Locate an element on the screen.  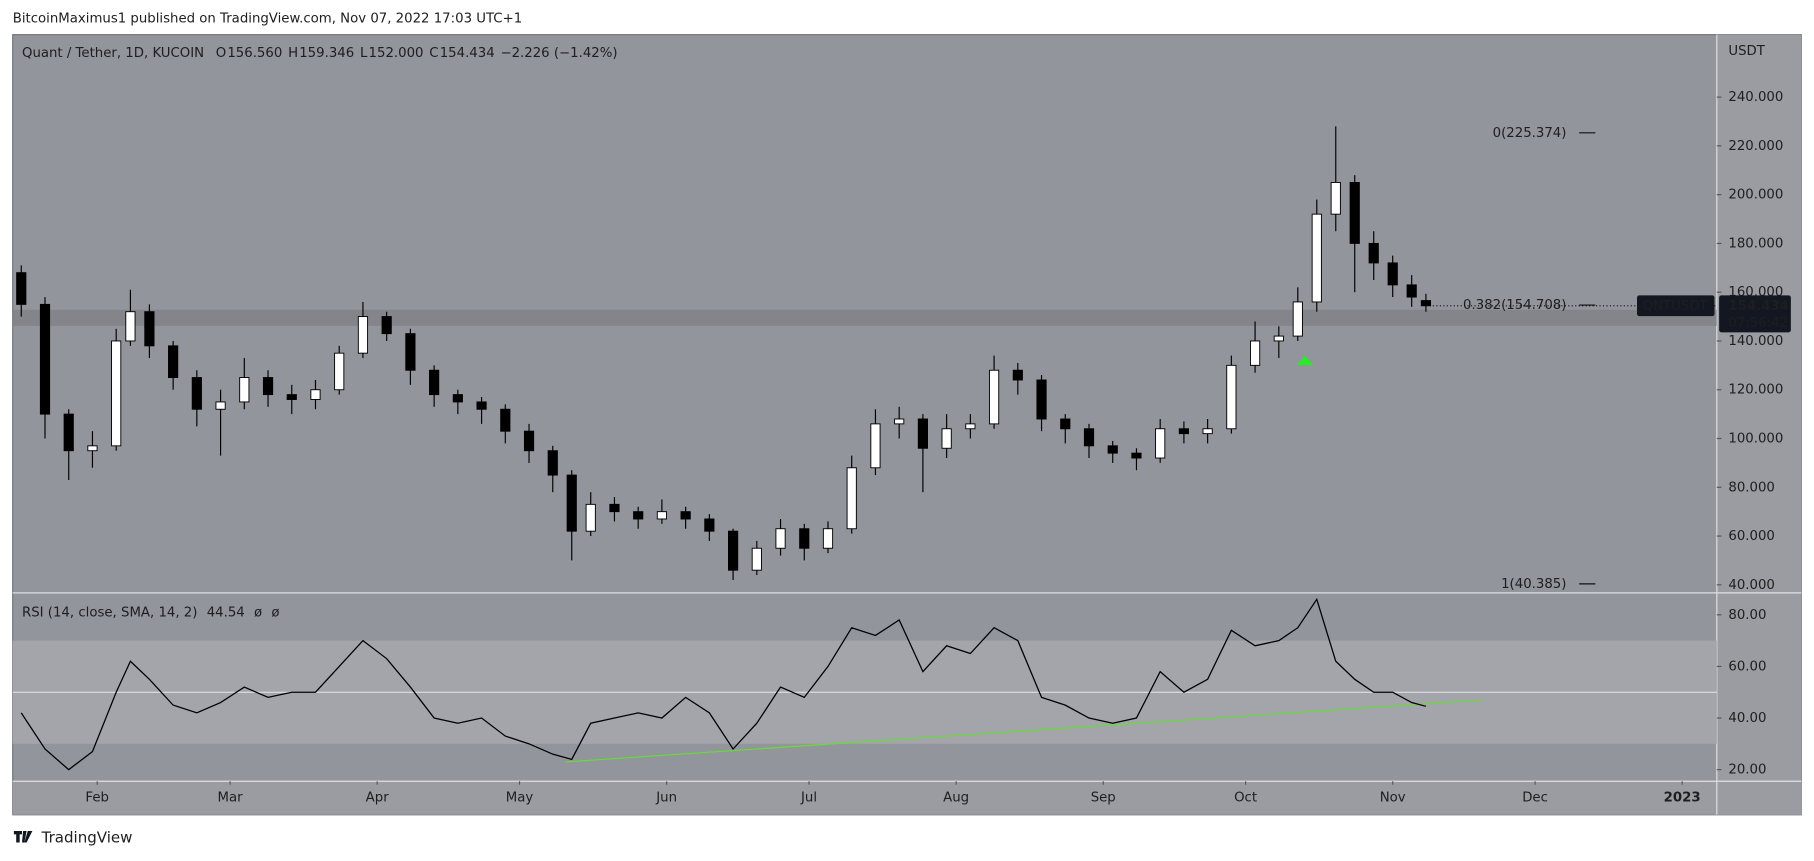
y-tick-label: 140.000 is located at coordinates (1755, 341).